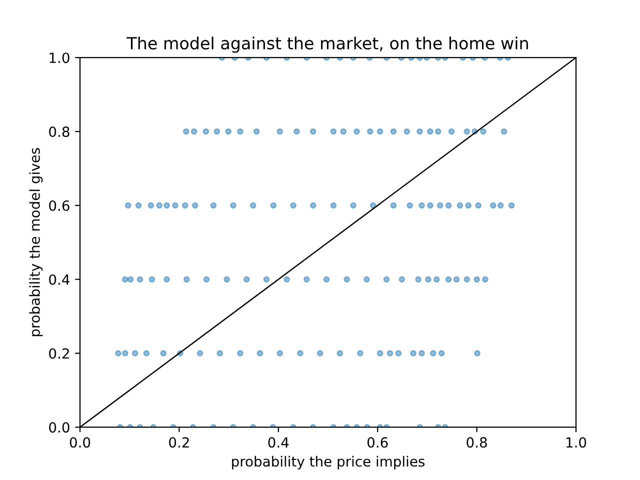 The image size is (640, 480). What do you see at coordinates (59, 427) in the screenshot?
I see `y-tick-label: 0.0` at bounding box center [59, 427].